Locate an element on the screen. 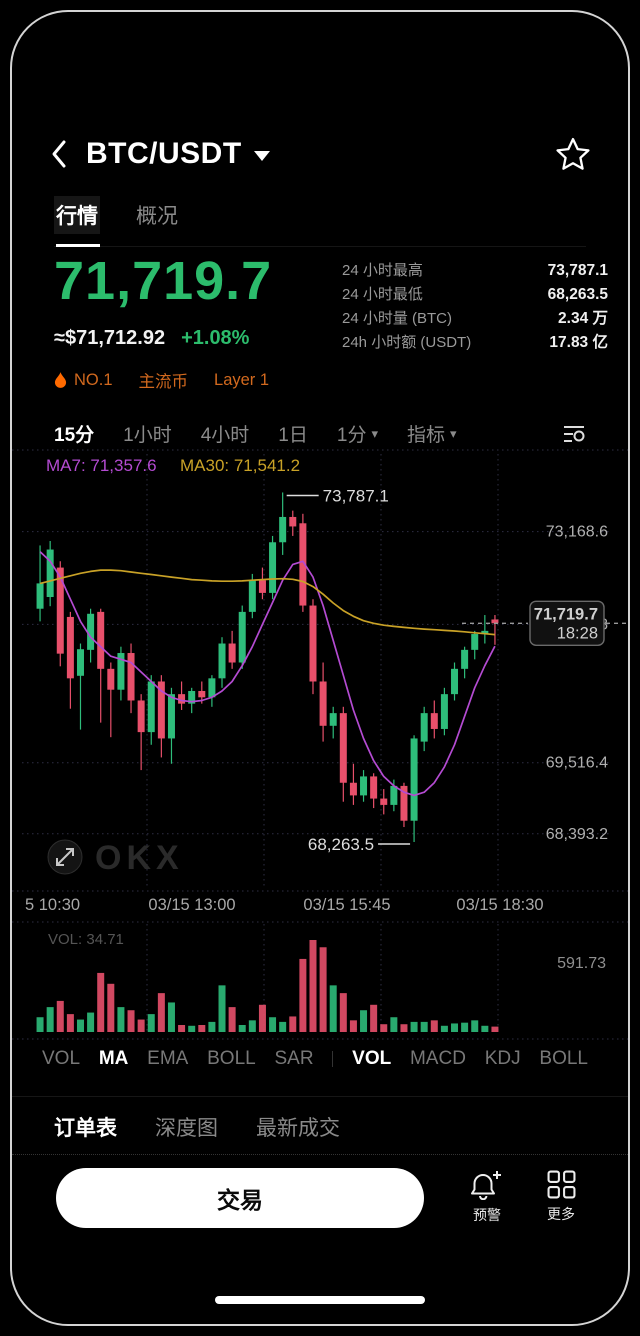 Image resolution: width=640 pixels, height=1336 pixels. tab-depth-chart: 深度图 is located at coordinates (186, 1128).